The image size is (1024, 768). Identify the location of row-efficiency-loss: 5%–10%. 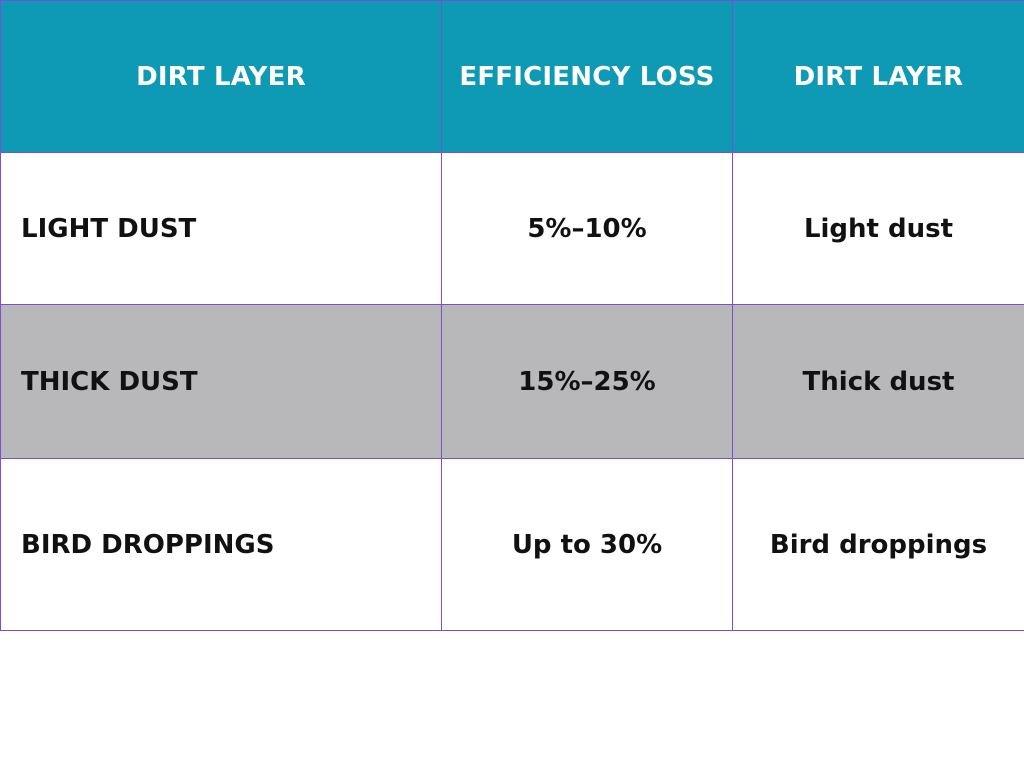
(587, 228).